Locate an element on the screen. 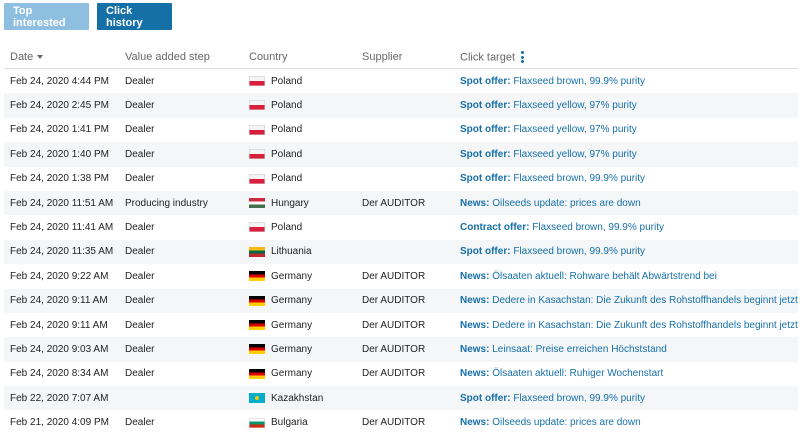  tab-bar: Top interested Click history is located at coordinates (88, 16).